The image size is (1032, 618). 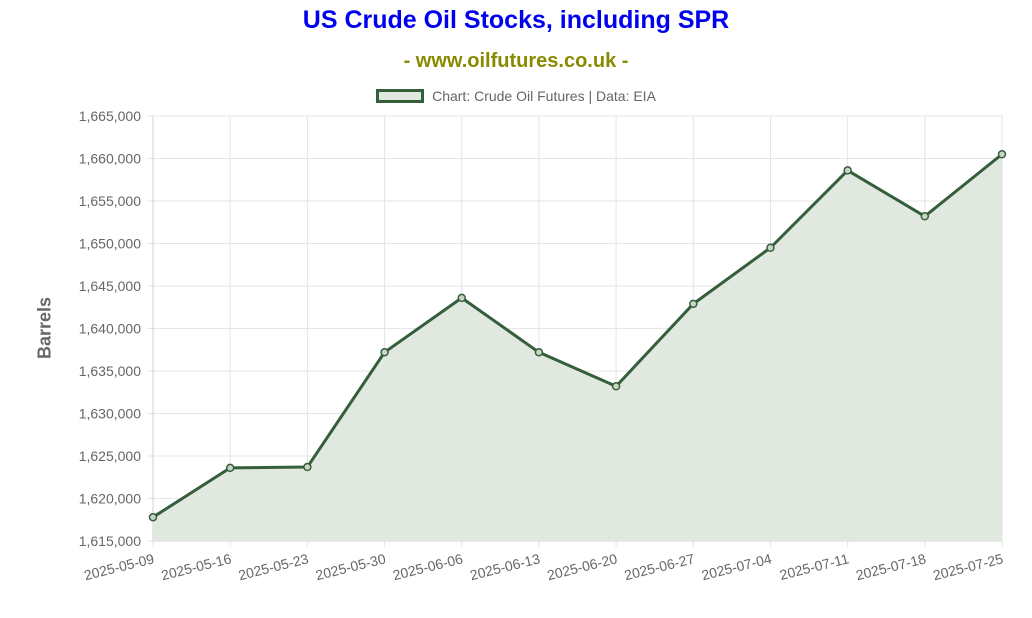 What do you see at coordinates (110, 541) in the screenshot?
I see `y-tick-label: 1,615,000` at bounding box center [110, 541].